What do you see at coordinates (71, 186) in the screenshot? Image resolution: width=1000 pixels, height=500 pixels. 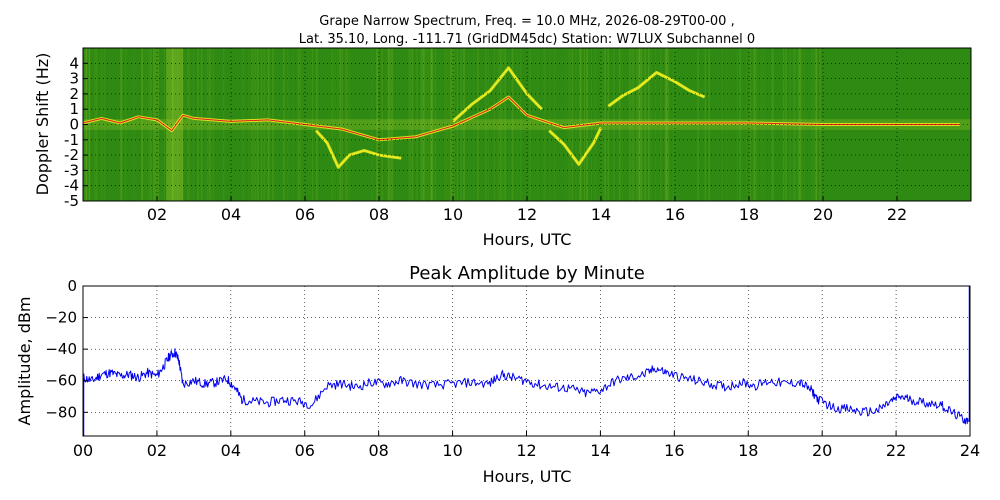 I see `spectrum-y-tick-label: -4` at bounding box center [71, 186].